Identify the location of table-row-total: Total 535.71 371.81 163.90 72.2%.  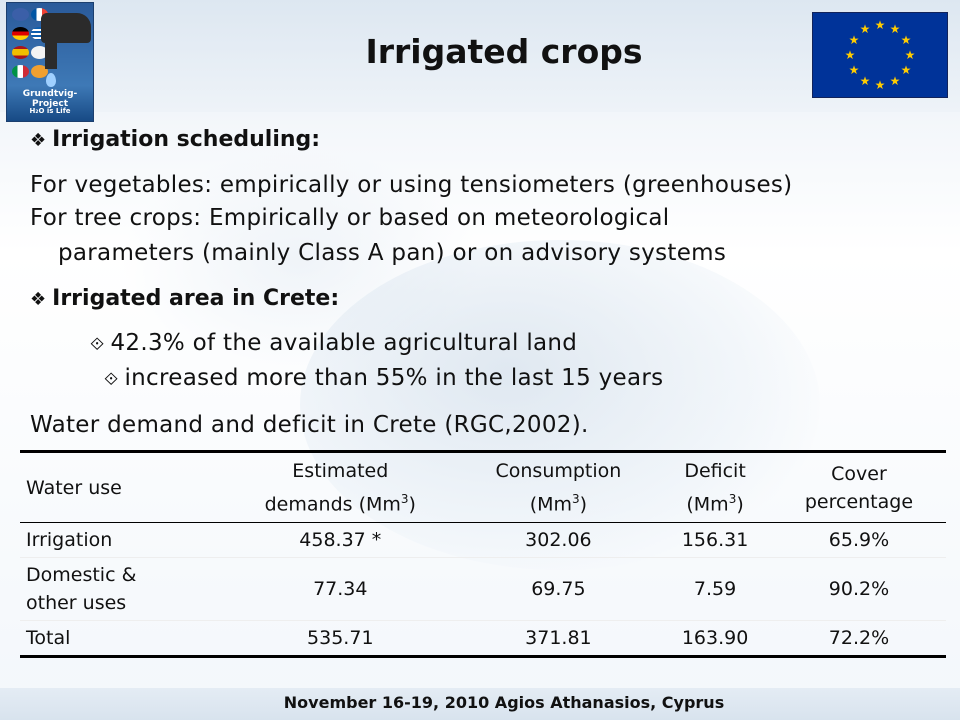
(483, 639).